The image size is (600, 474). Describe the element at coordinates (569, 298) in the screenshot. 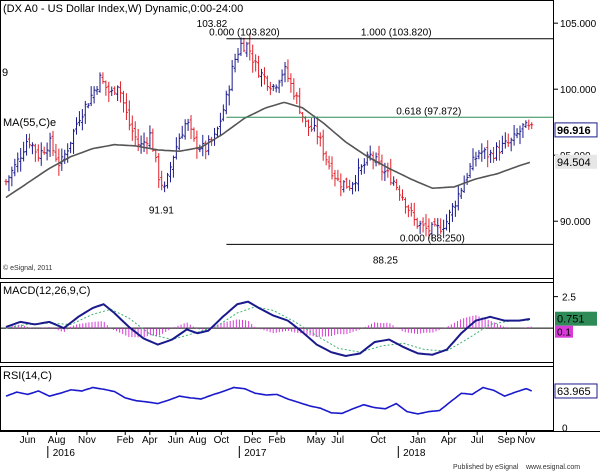

I see `macd-y-tick-label: 2.5` at that location.